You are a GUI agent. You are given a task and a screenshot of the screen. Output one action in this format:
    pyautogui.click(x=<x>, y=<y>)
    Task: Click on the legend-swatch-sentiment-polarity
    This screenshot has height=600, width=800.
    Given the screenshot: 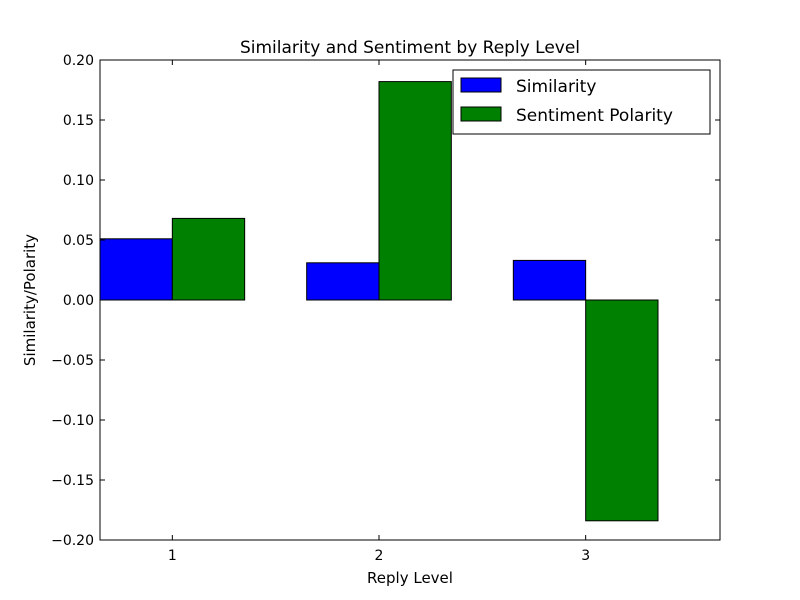 What is the action you would take?
    pyautogui.click(x=481, y=114)
    